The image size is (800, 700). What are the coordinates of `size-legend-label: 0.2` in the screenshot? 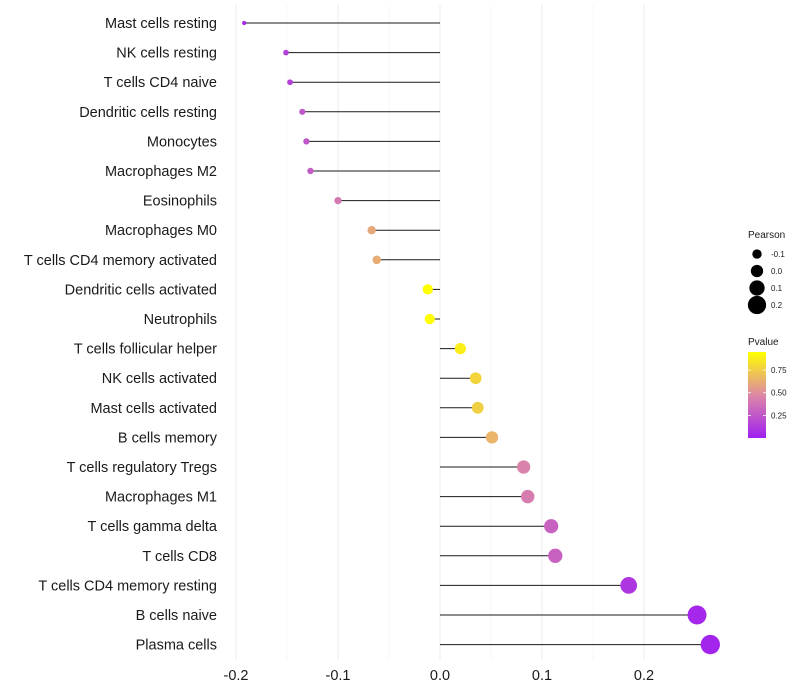 It's located at (777, 305).